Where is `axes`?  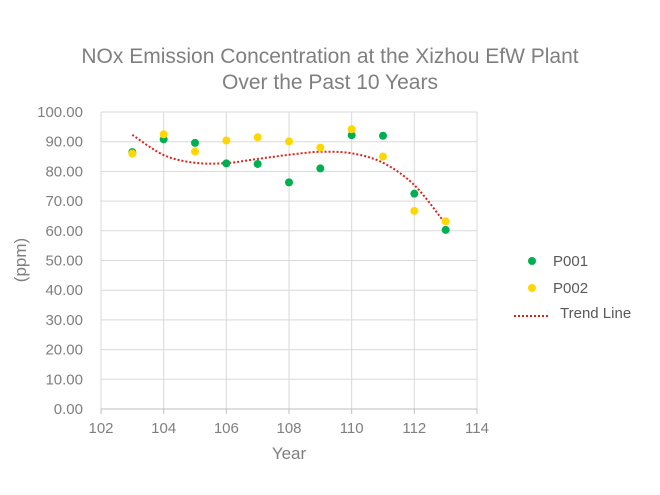
axes is located at coordinates (289, 411).